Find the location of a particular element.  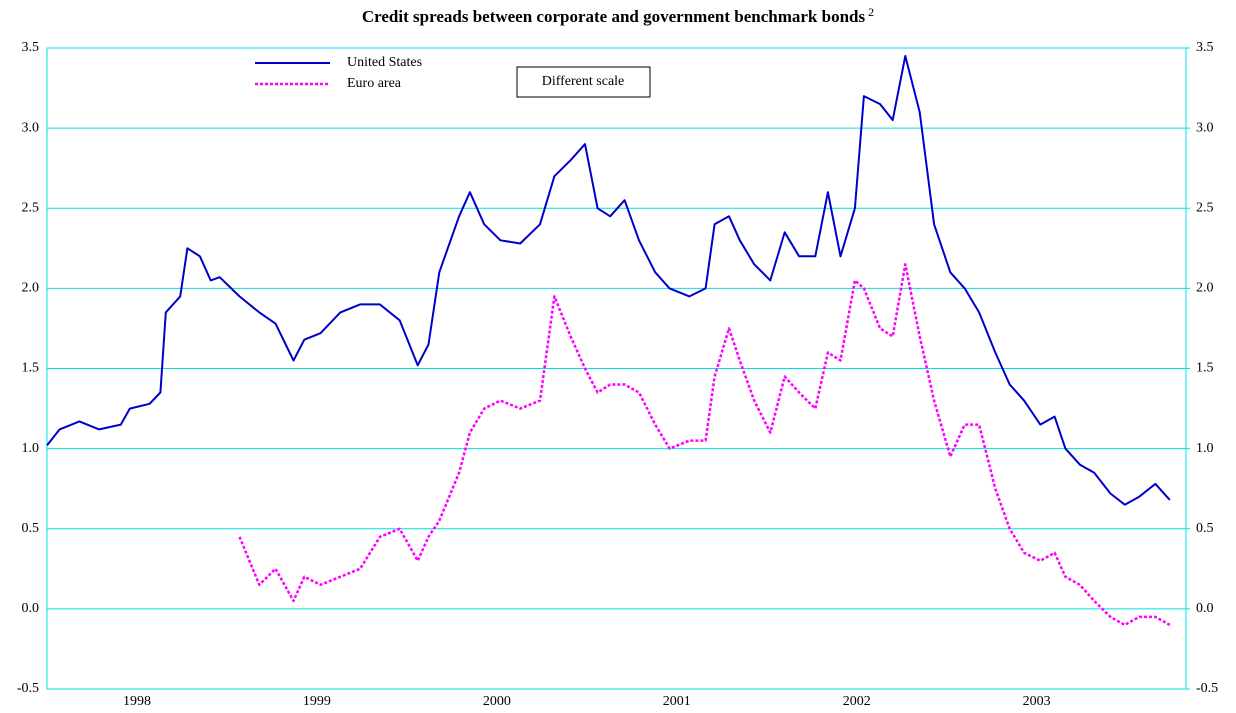

annotation-box is located at coordinates (583, 82).